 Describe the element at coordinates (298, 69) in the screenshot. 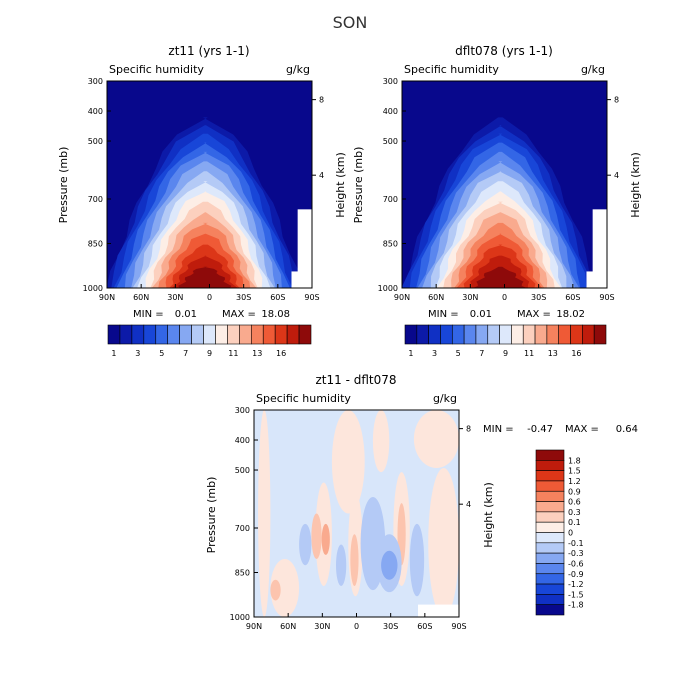

I see `units-label: g/kg` at that location.